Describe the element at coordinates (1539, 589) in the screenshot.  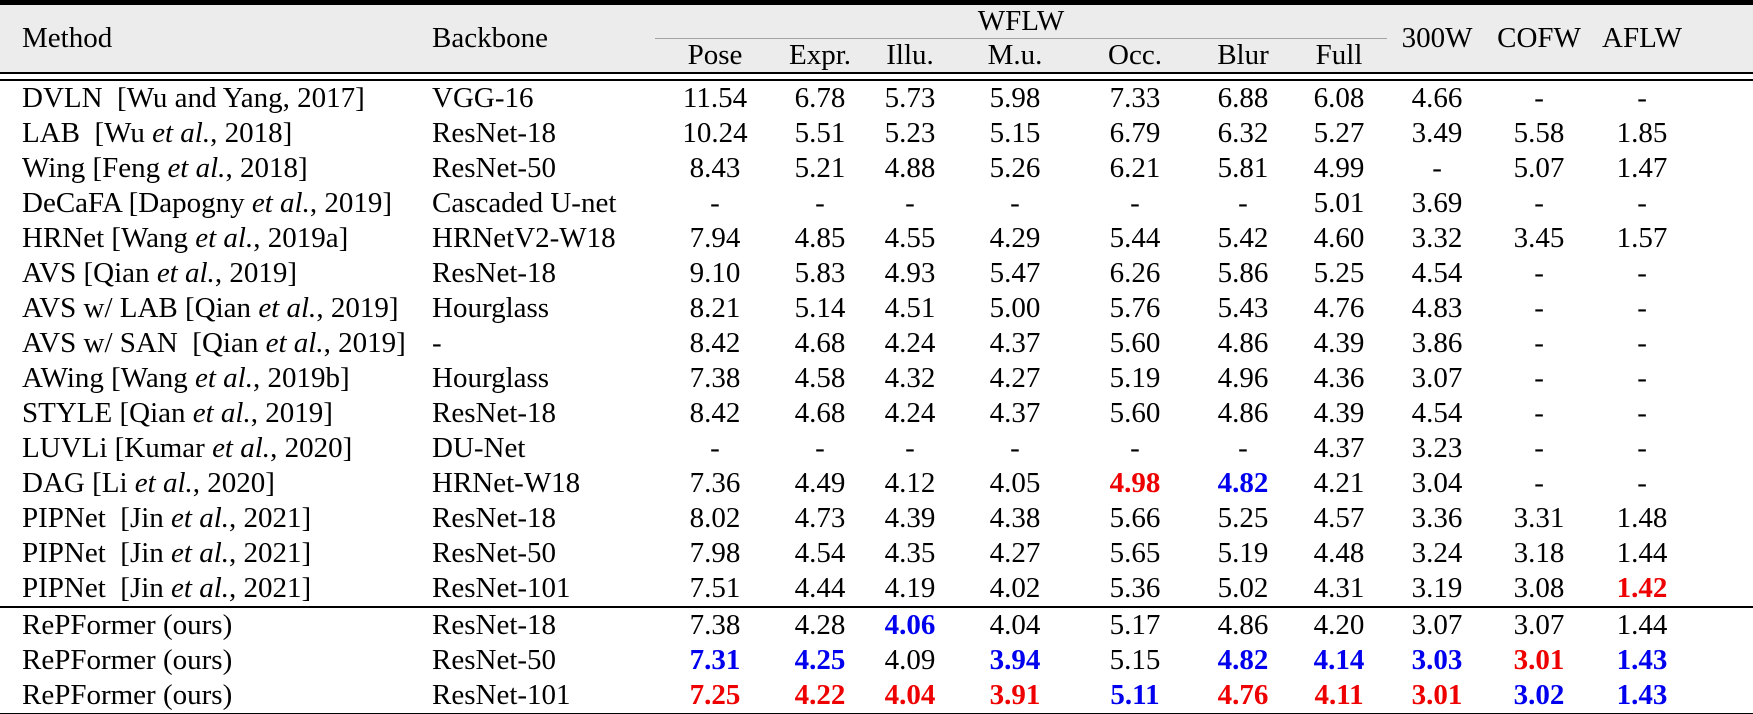
I see `value-cell-cofw: 3.08` at that location.